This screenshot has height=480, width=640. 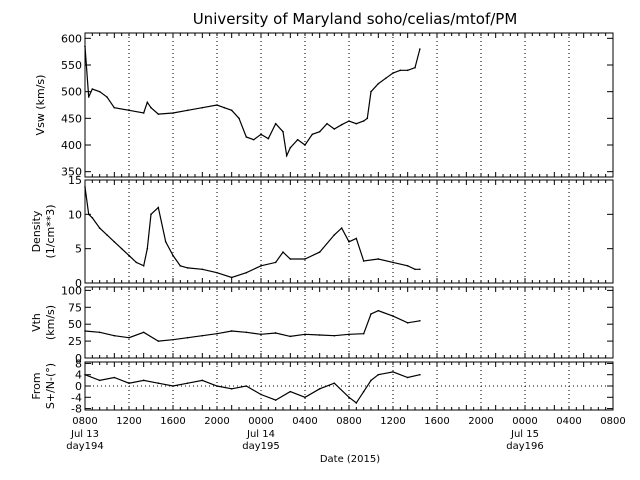 I want to click on x-tick-label: 1200, so click(x=128, y=421).